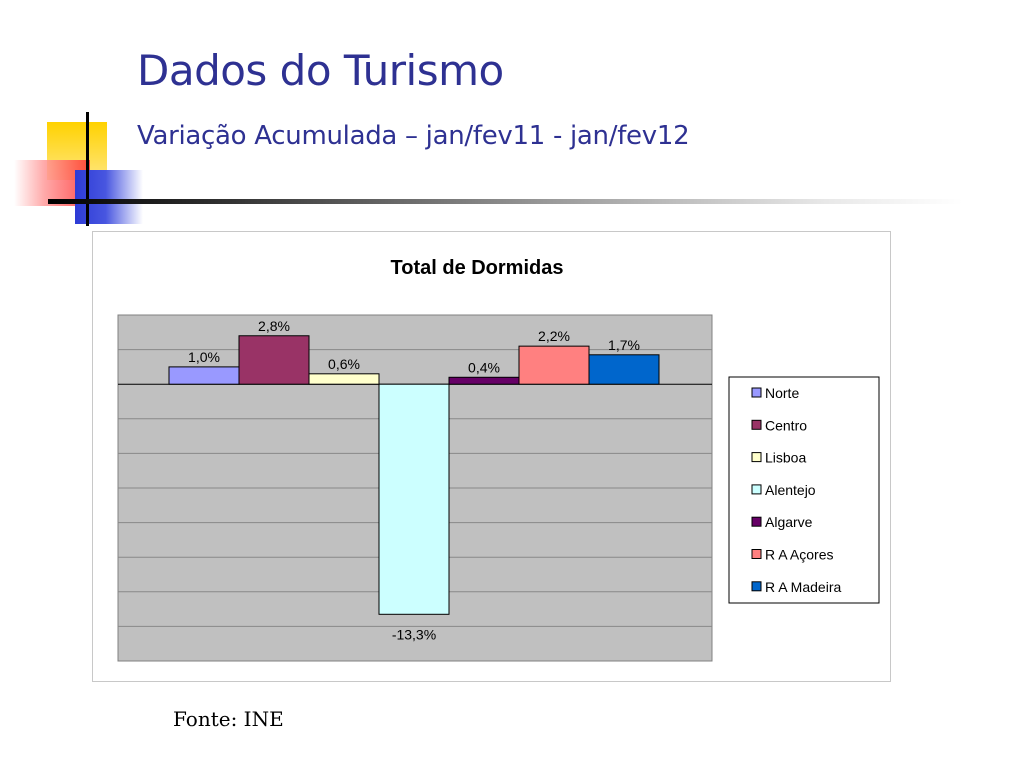 This screenshot has width=1024, height=768. What do you see at coordinates (786, 425) in the screenshot?
I see `legend-entry: Centro` at bounding box center [786, 425].